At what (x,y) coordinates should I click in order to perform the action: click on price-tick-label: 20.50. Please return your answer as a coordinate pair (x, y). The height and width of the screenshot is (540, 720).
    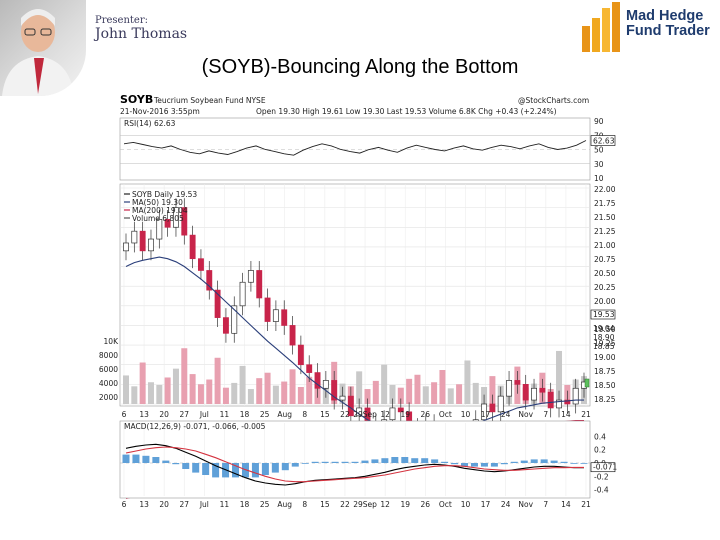
    Looking at the image, I should click on (605, 273).